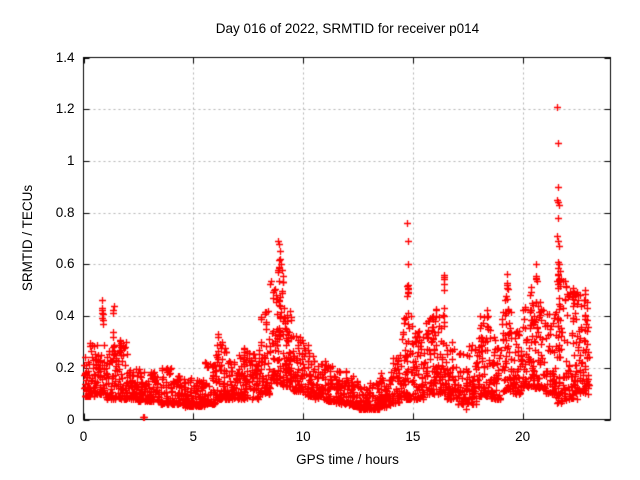 Image resolution: width=640 pixels, height=480 pixels. What do you see at coordinates (347, 459) in the screenshot?
I see `x-axis-label: GPS time / hours` at bounding box center [347, 459].